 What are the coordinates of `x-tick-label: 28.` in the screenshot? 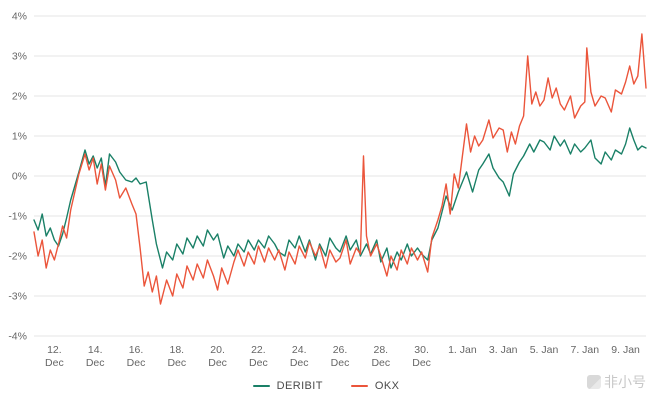 It's located at (380, 350).